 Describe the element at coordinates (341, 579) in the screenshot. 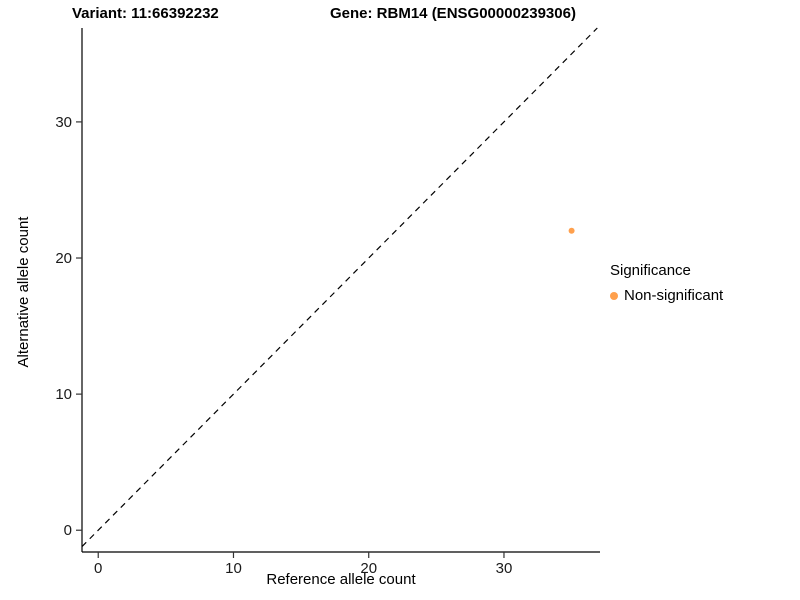

I see `x-axis-label: Reference allele count` at that location.